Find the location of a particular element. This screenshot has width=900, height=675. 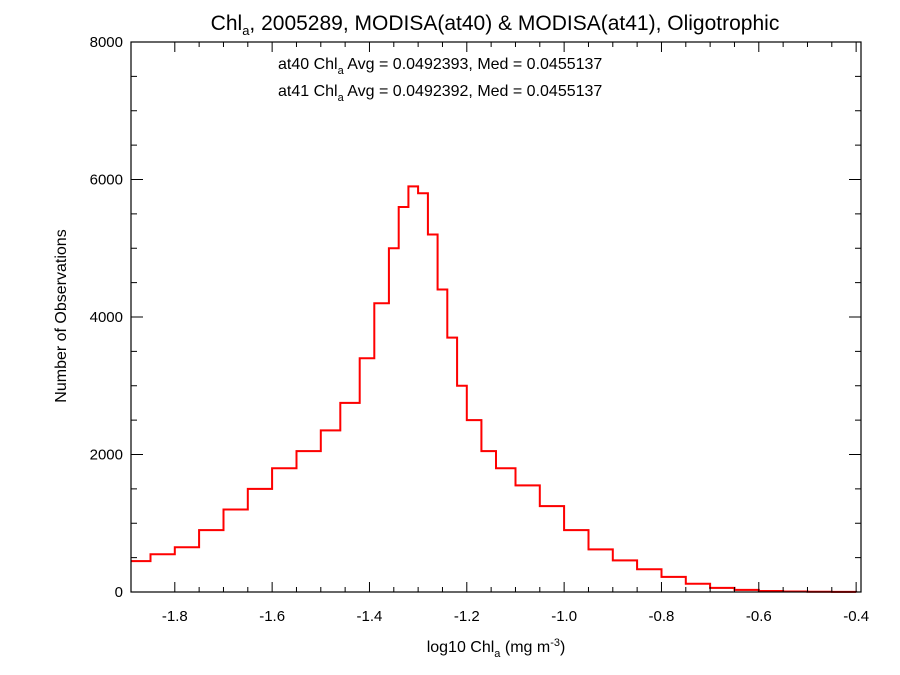

y-tick-label: 8000 is located at coordinates (106, 42).